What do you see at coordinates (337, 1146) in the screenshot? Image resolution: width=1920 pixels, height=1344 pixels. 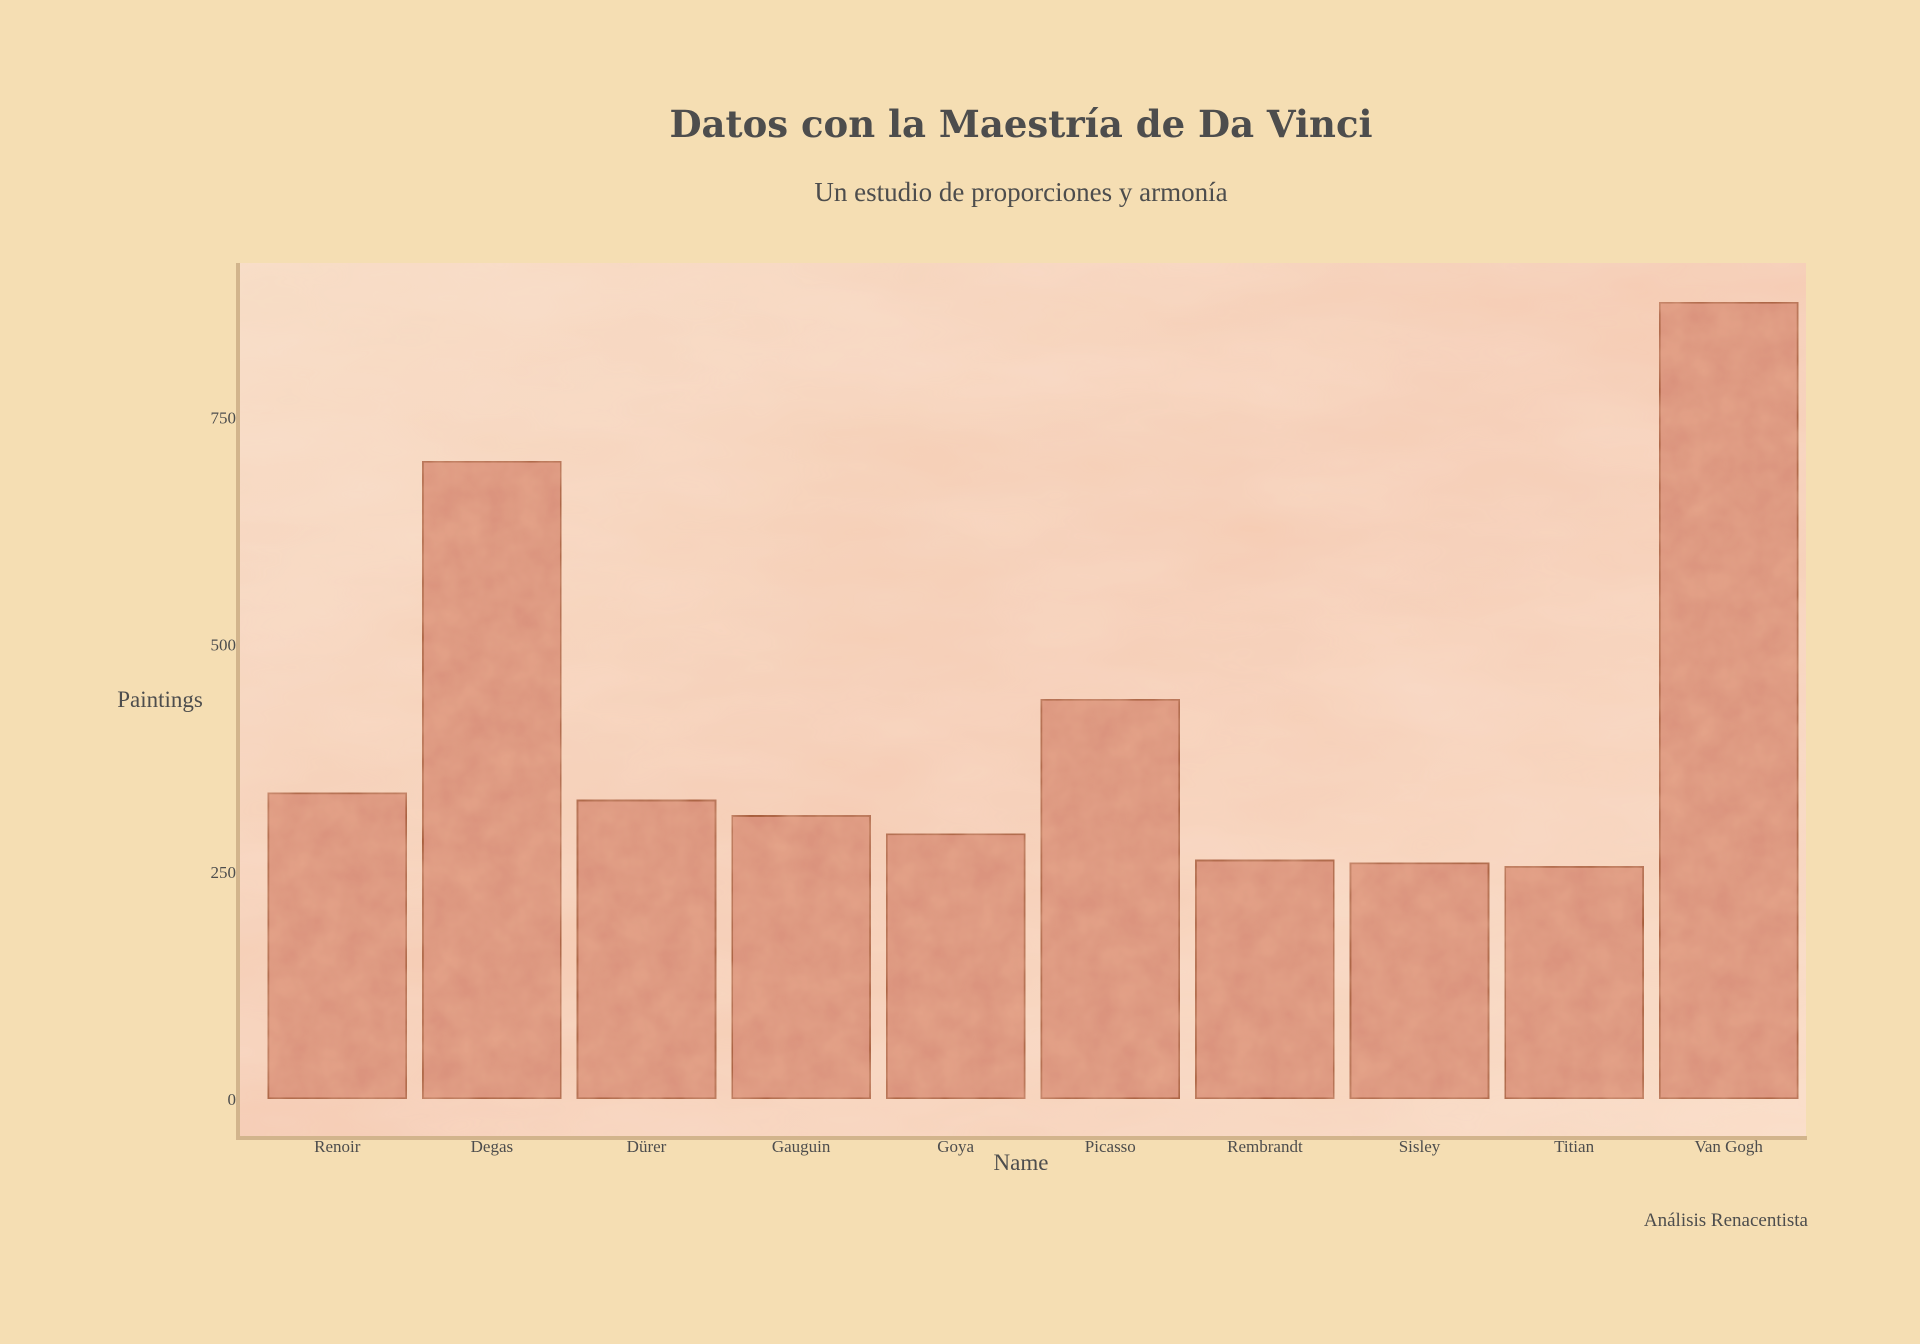 I see `x-tick-label: Renoir` at bounding box center [337, 1146].